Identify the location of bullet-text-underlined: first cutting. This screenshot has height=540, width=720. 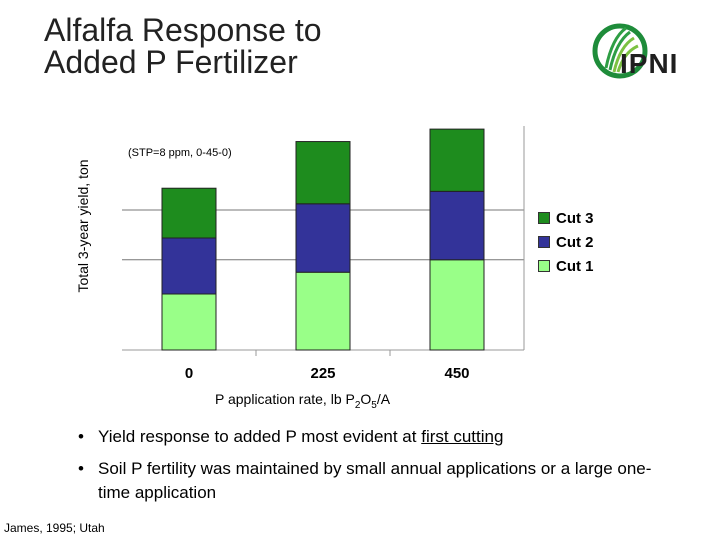
(462, 436).